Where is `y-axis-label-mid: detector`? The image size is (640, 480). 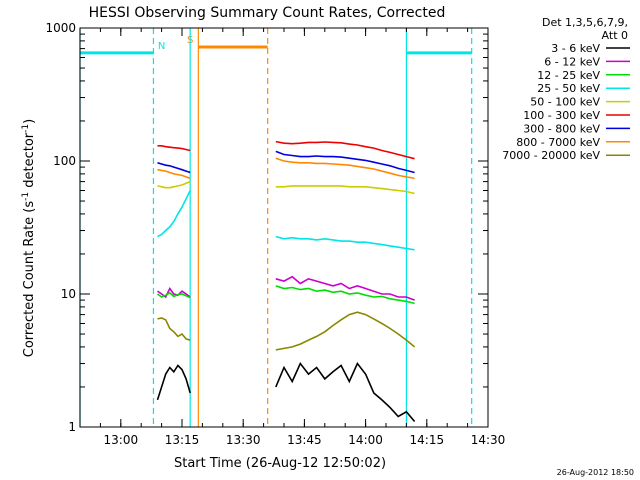
y-axis-label-mid: detector is located at coordinates (29, 162).